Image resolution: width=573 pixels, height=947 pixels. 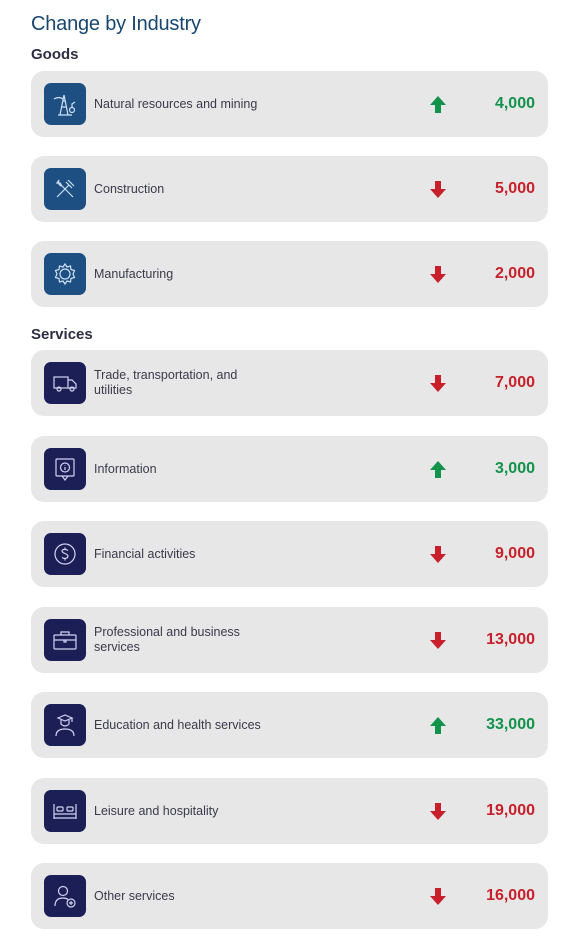 What do you see at coordinates (65, 896) in the screenshot?
I see `person-plus-icon` at bounding box center [65, 896].